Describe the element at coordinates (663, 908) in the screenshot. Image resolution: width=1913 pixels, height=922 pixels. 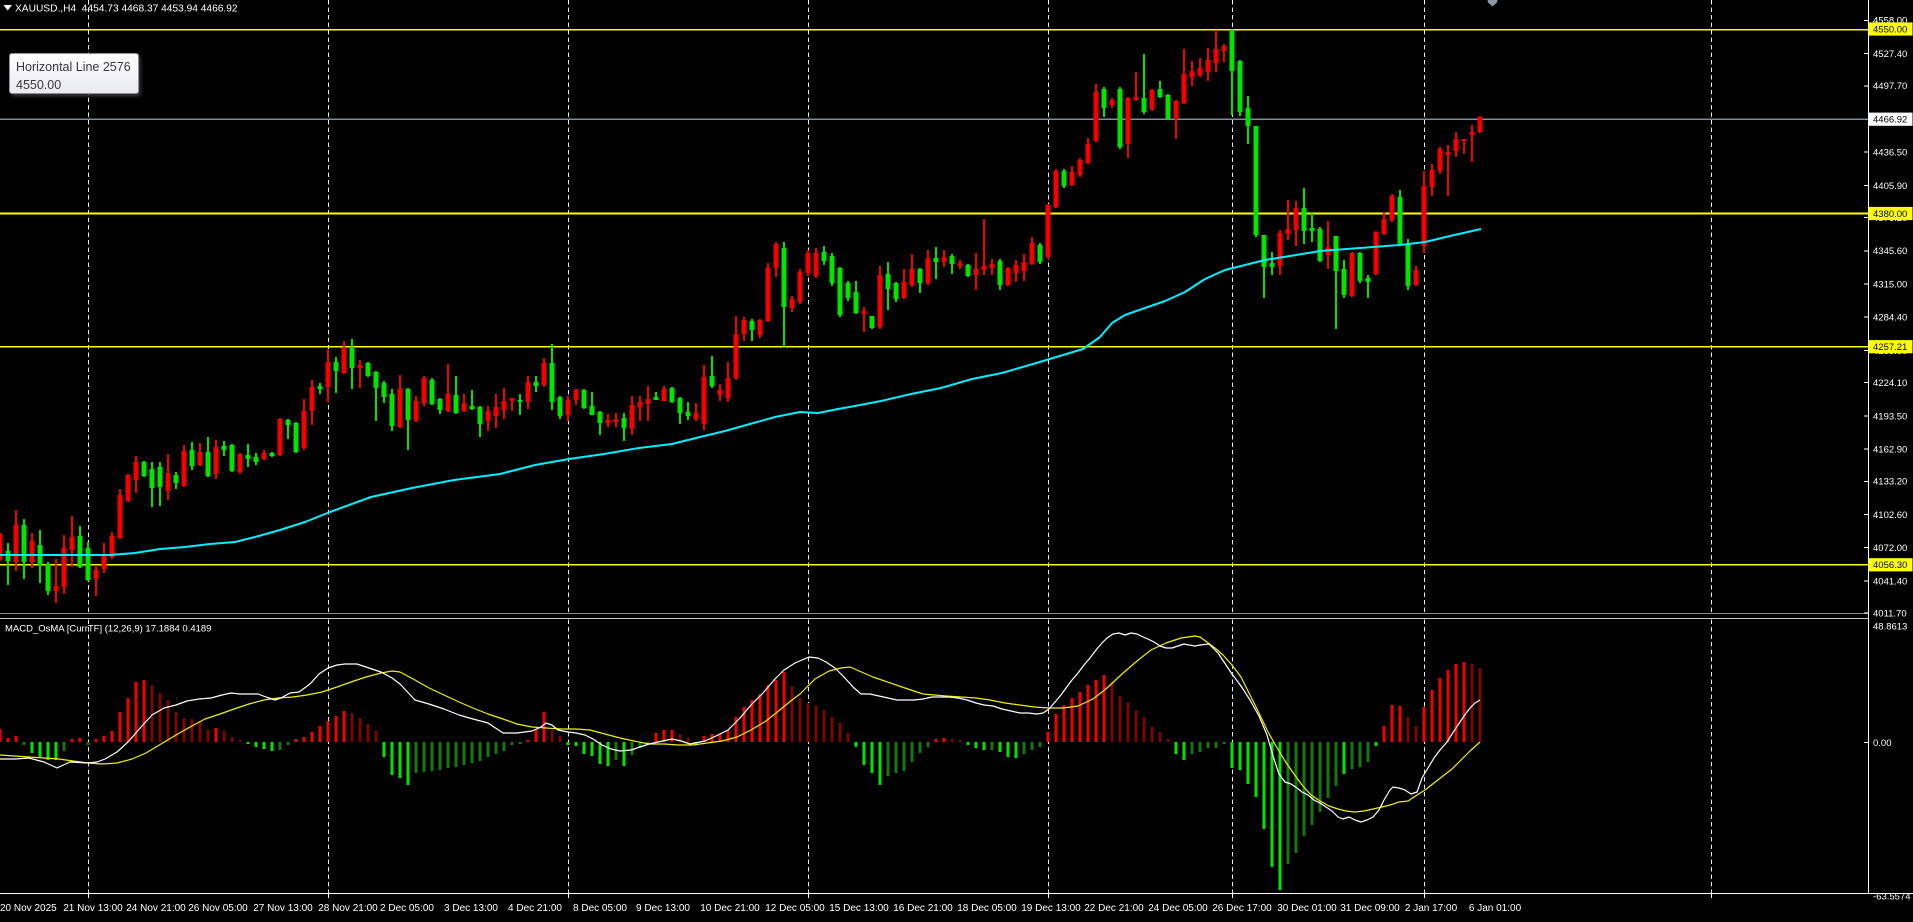
I see `svg-text: 9 Dec 13:00` at that location.